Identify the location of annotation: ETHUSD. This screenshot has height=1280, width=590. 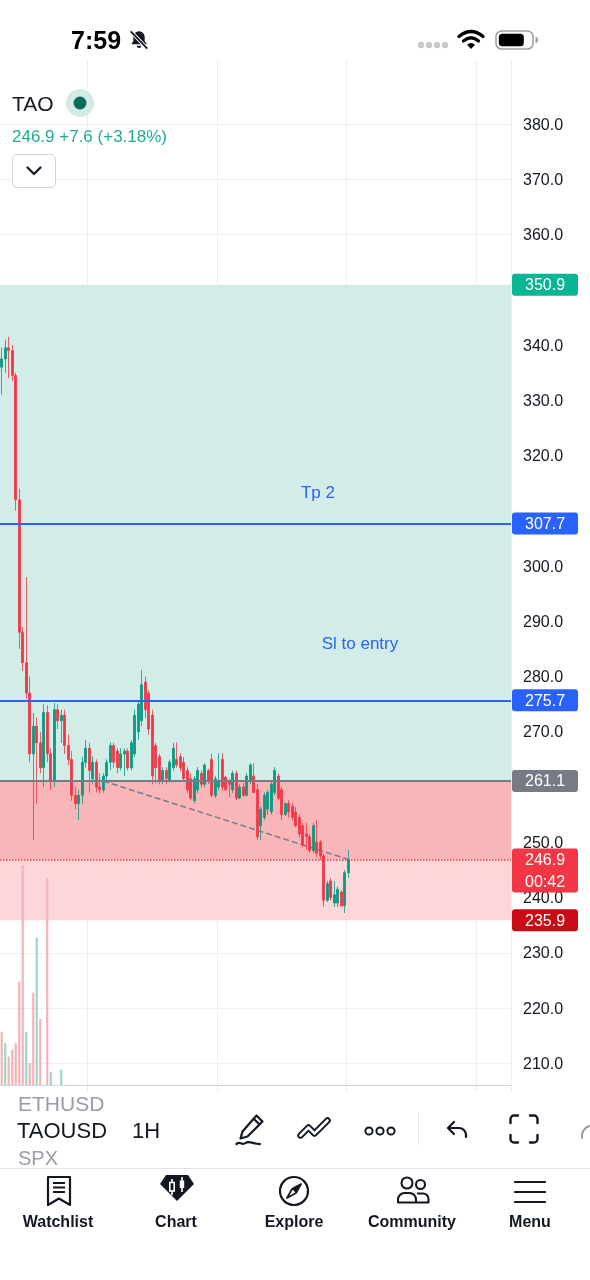
(61, 1103).